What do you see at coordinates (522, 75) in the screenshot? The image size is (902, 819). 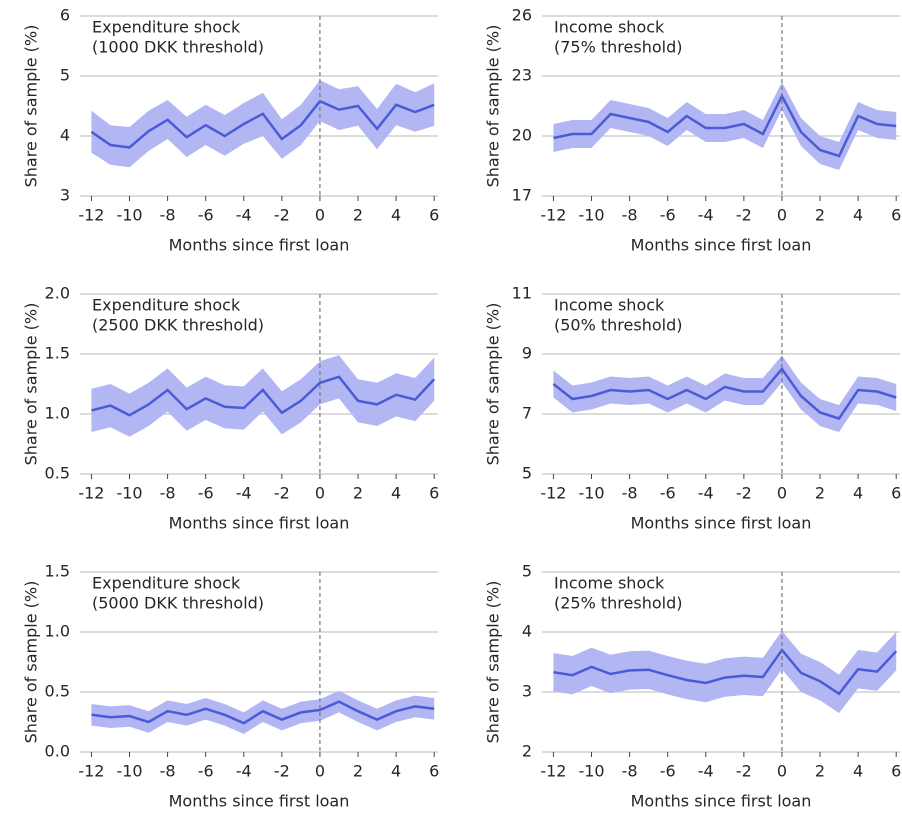 I see `y-tick-label: 23` at bounding box center [522, 75].